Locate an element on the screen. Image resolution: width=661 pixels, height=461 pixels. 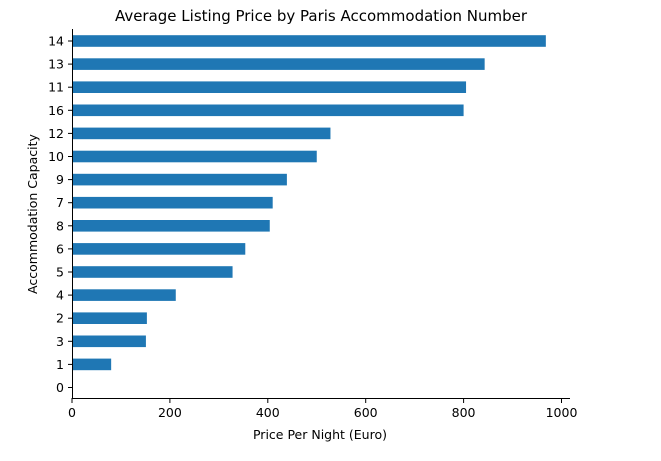
y-tick-label-4: 4 is located at coordinates (60, 295).